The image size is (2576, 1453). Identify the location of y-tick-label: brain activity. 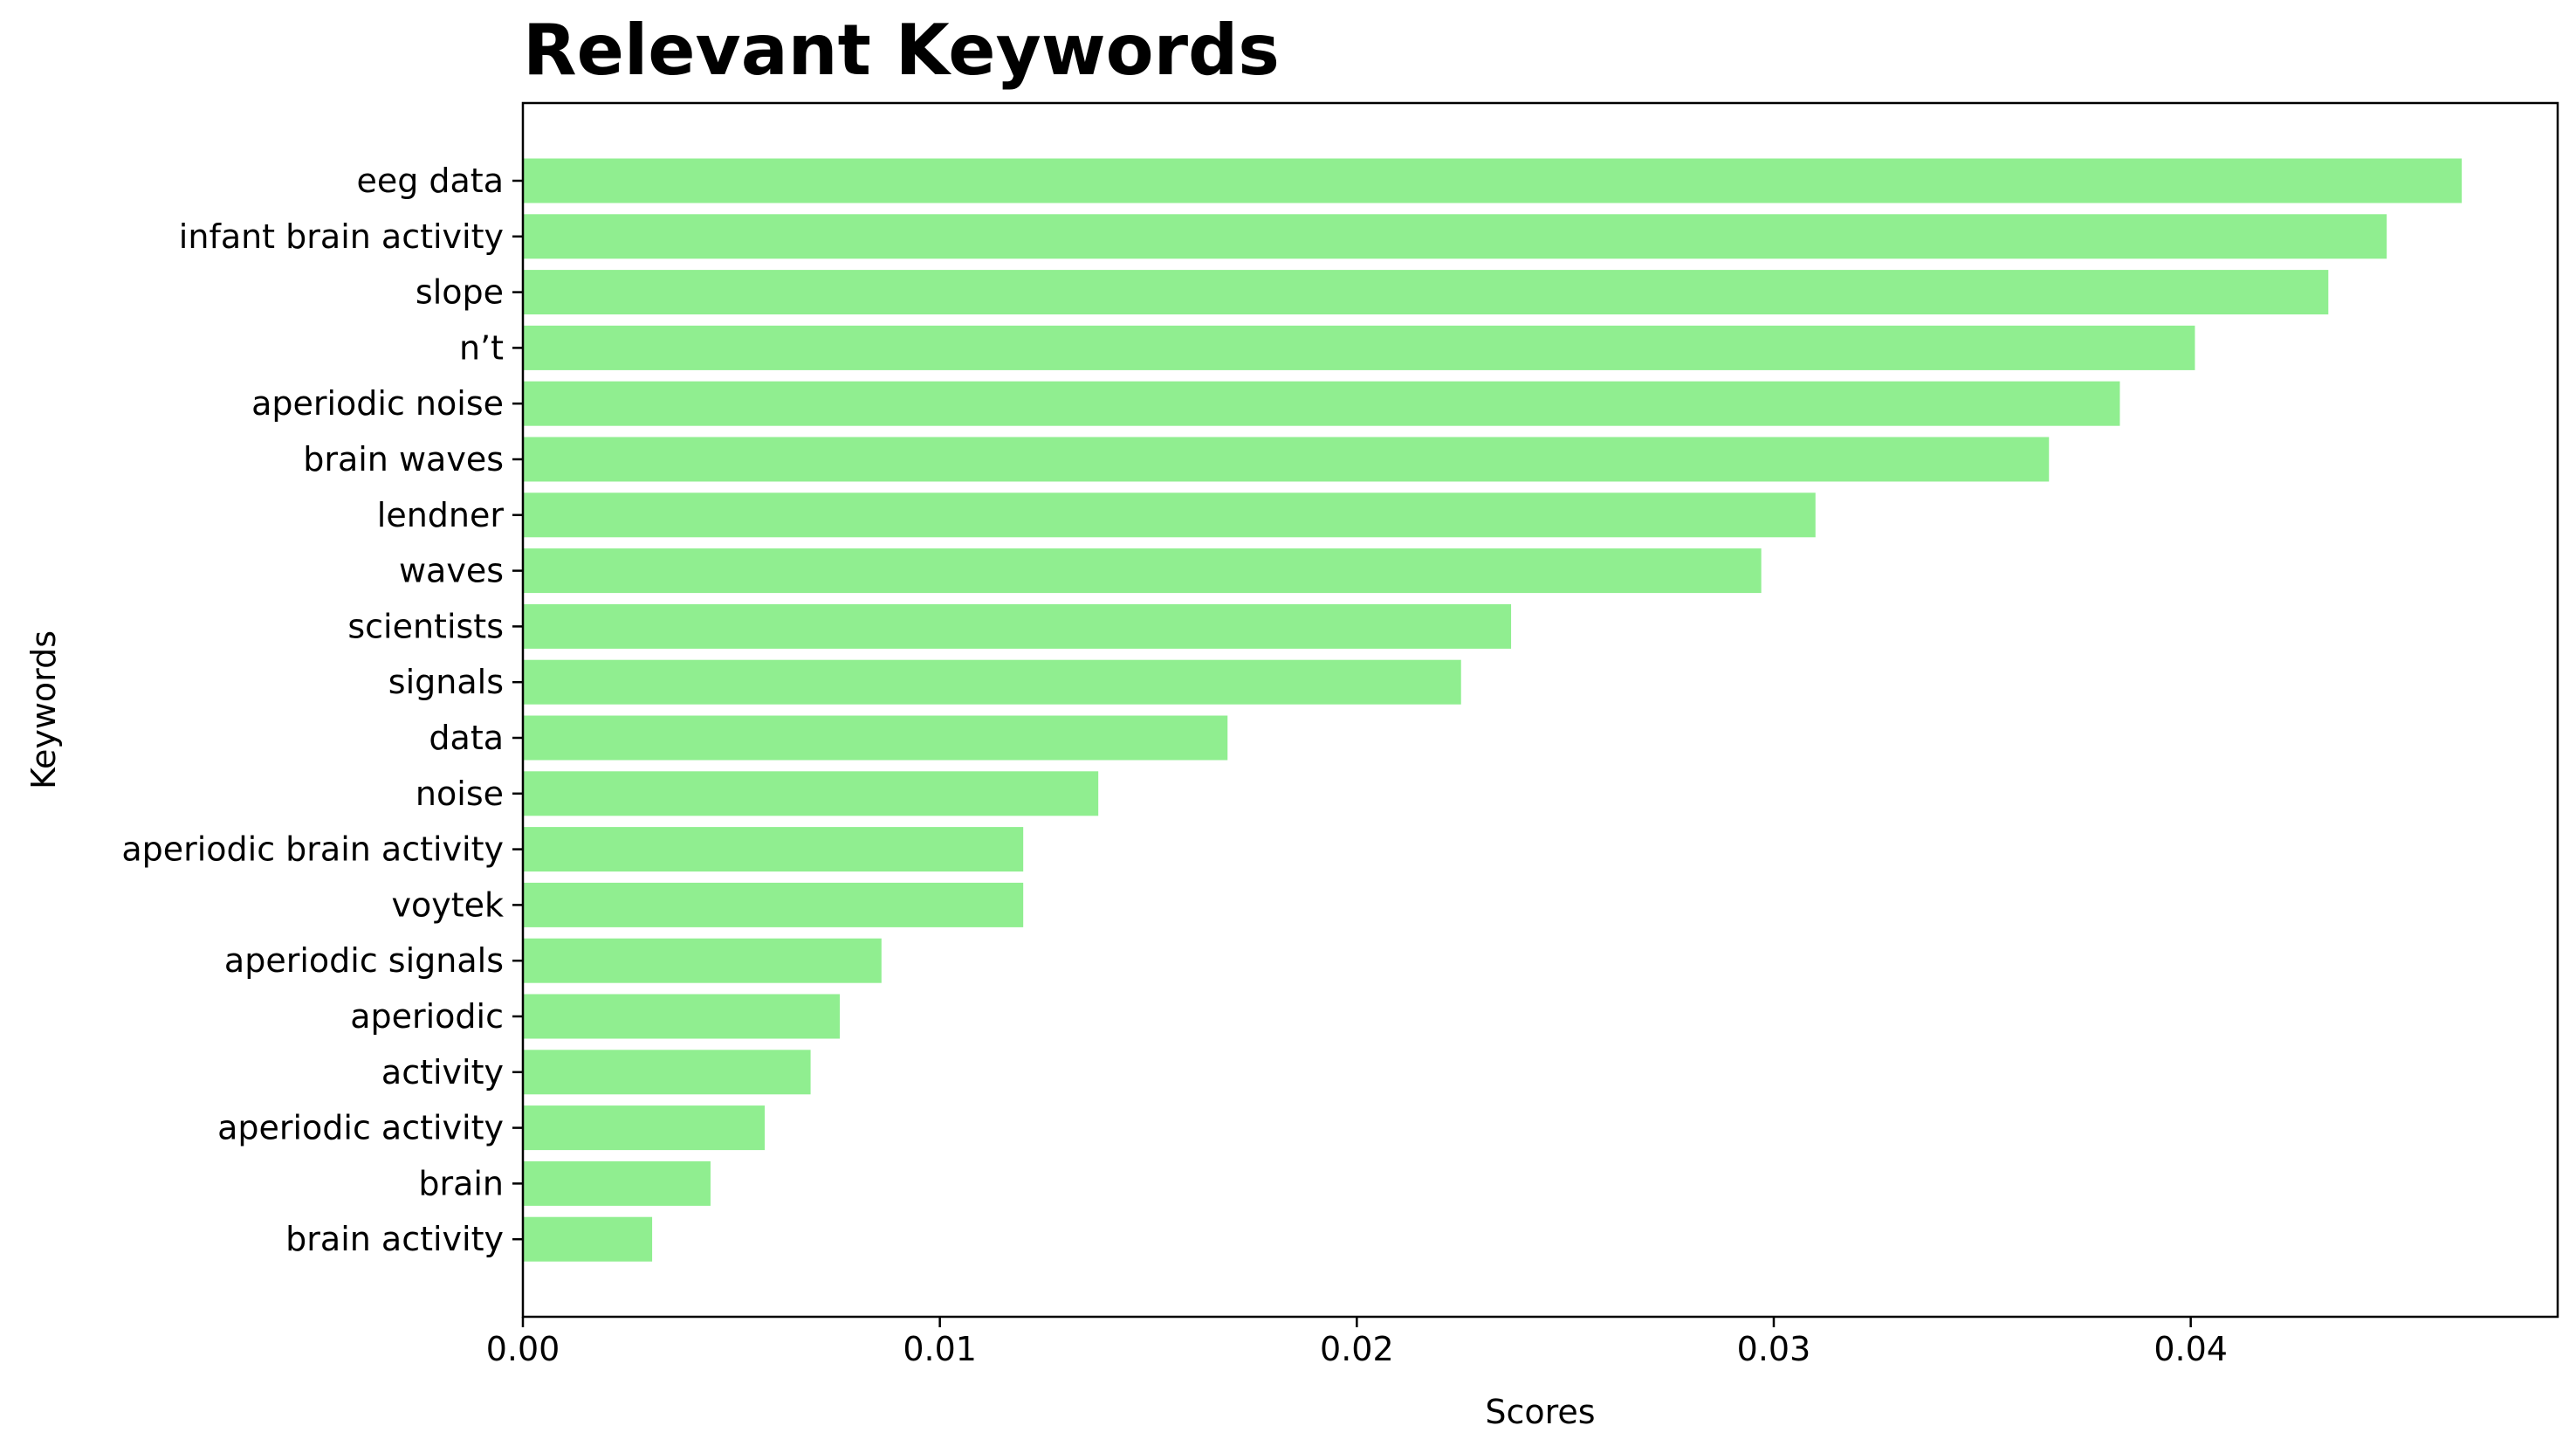
(395, 1239).